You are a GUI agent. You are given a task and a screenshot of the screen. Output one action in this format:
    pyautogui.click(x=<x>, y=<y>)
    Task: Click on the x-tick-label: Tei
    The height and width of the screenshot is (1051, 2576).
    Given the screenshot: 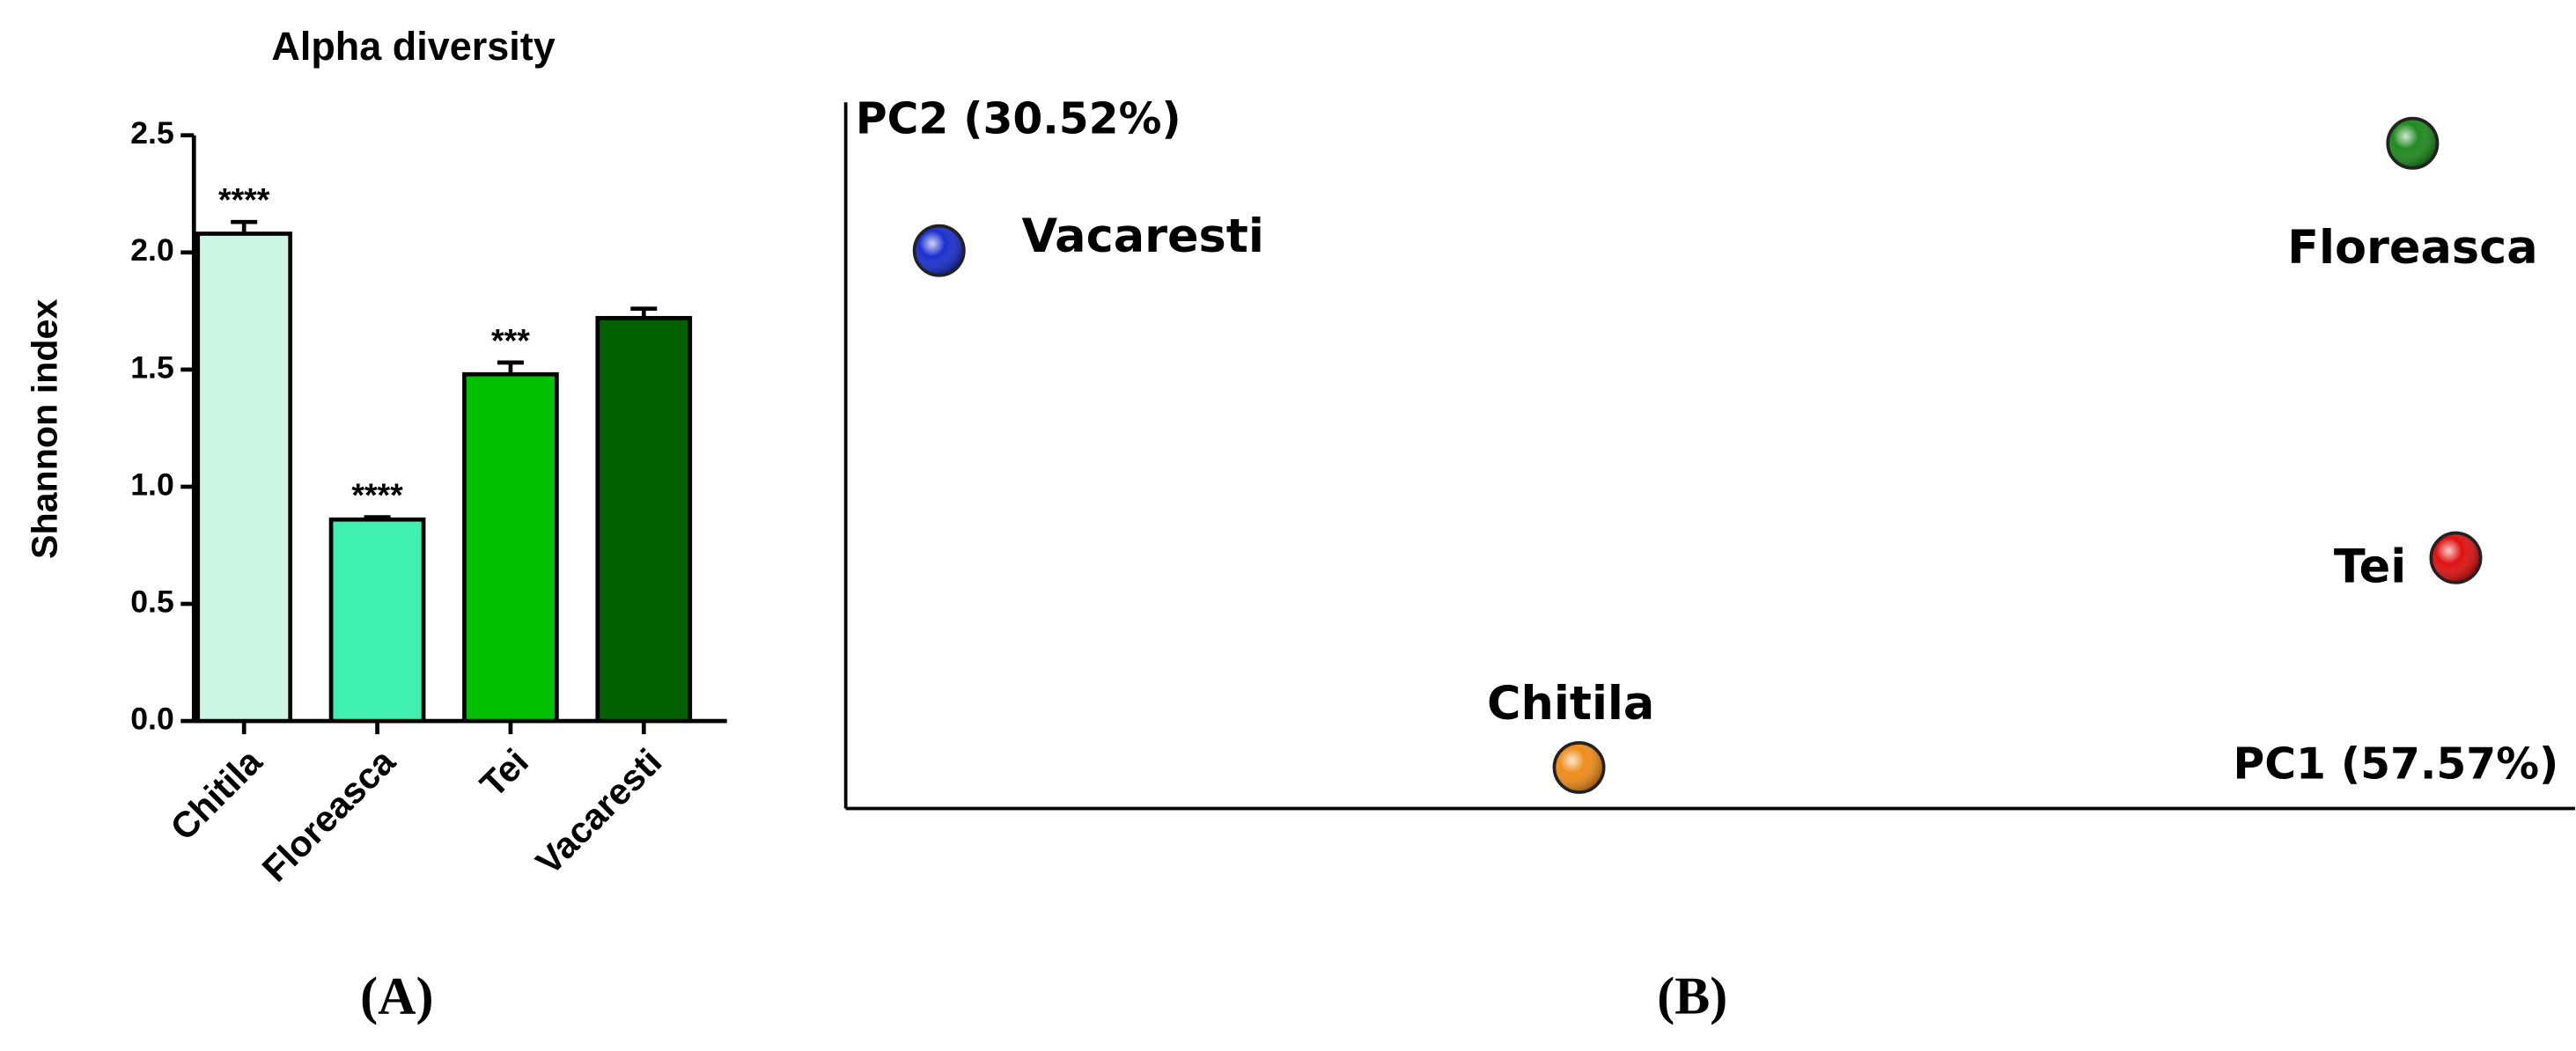 What is the action you would take?
    pyautogui.click(x=503, y=773)
    